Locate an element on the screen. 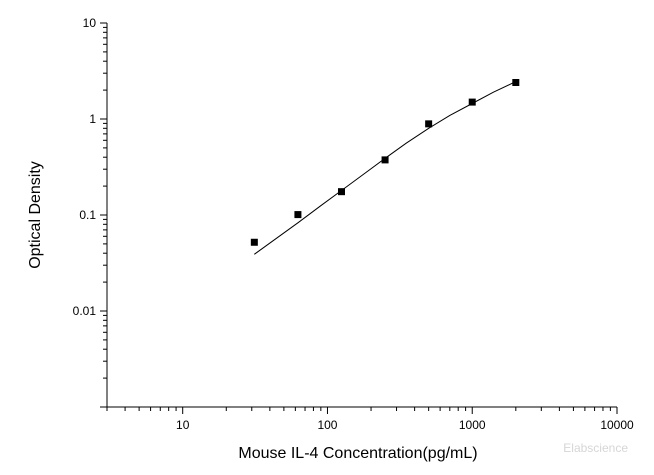 This screenshot has height=475, width=654. y-axis-title: Optical Density is located at coordinates (35, 215).